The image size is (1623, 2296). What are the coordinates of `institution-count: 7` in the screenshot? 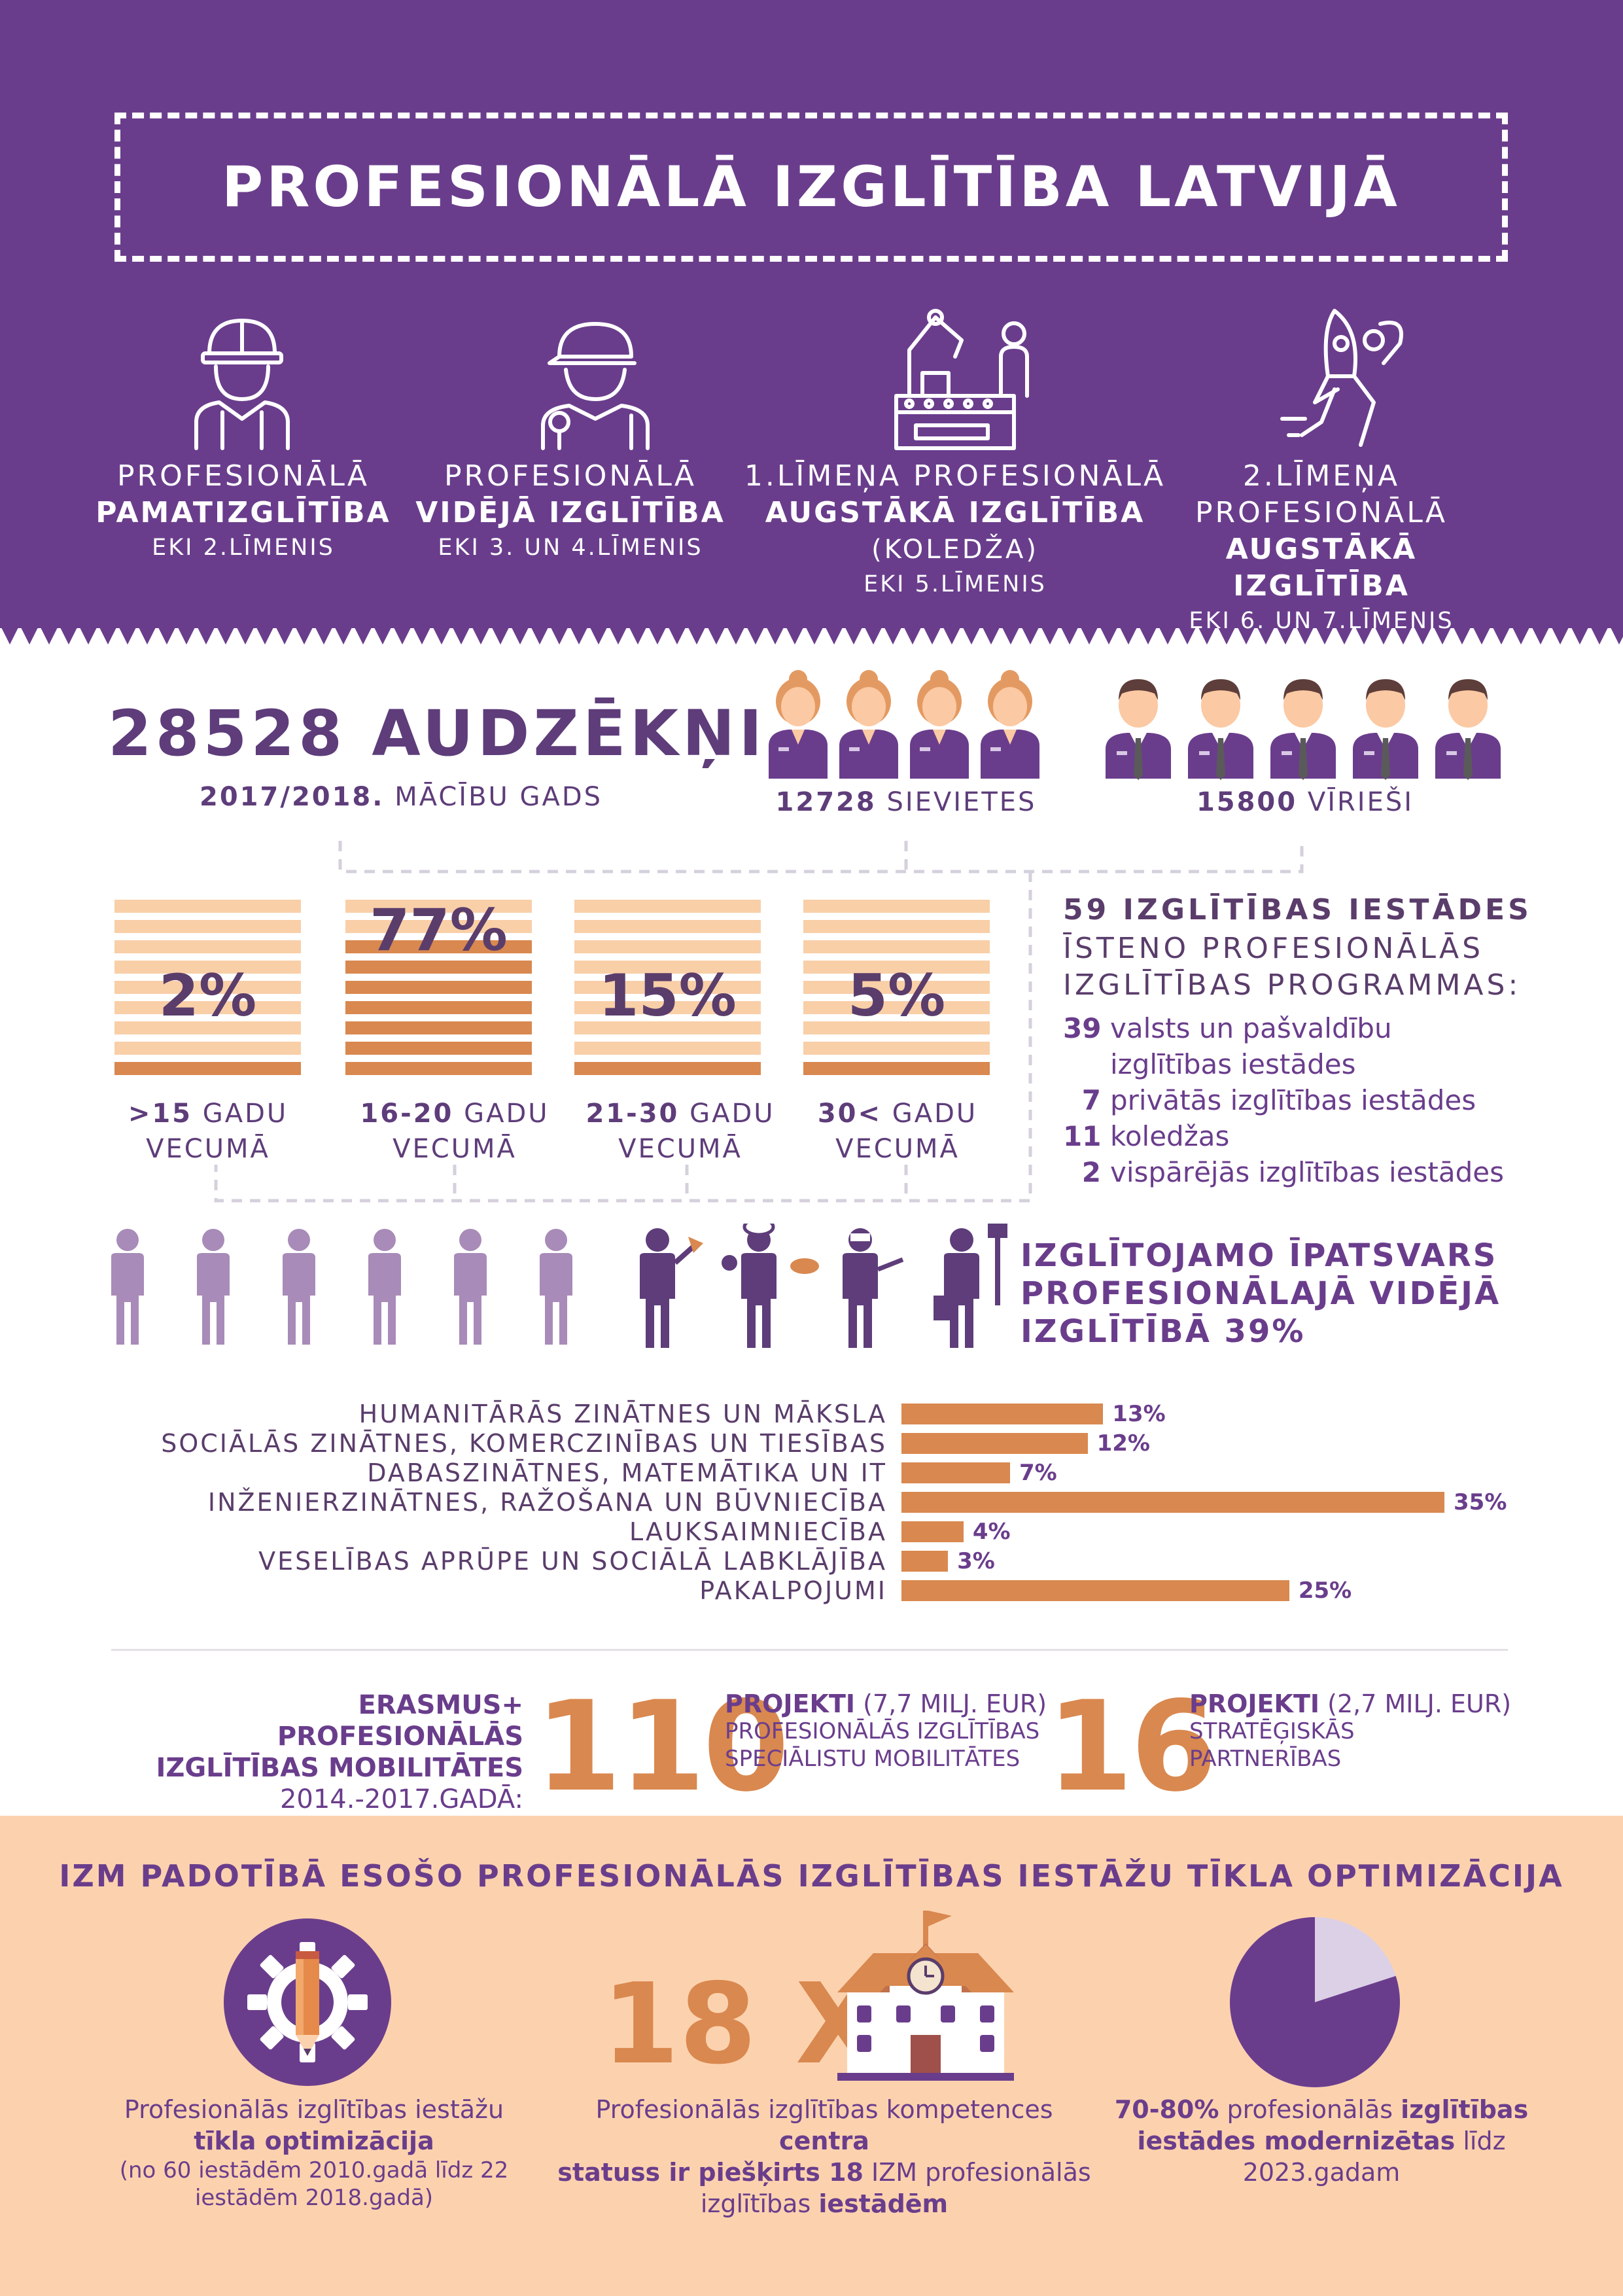 It's located at (1091, 1100).